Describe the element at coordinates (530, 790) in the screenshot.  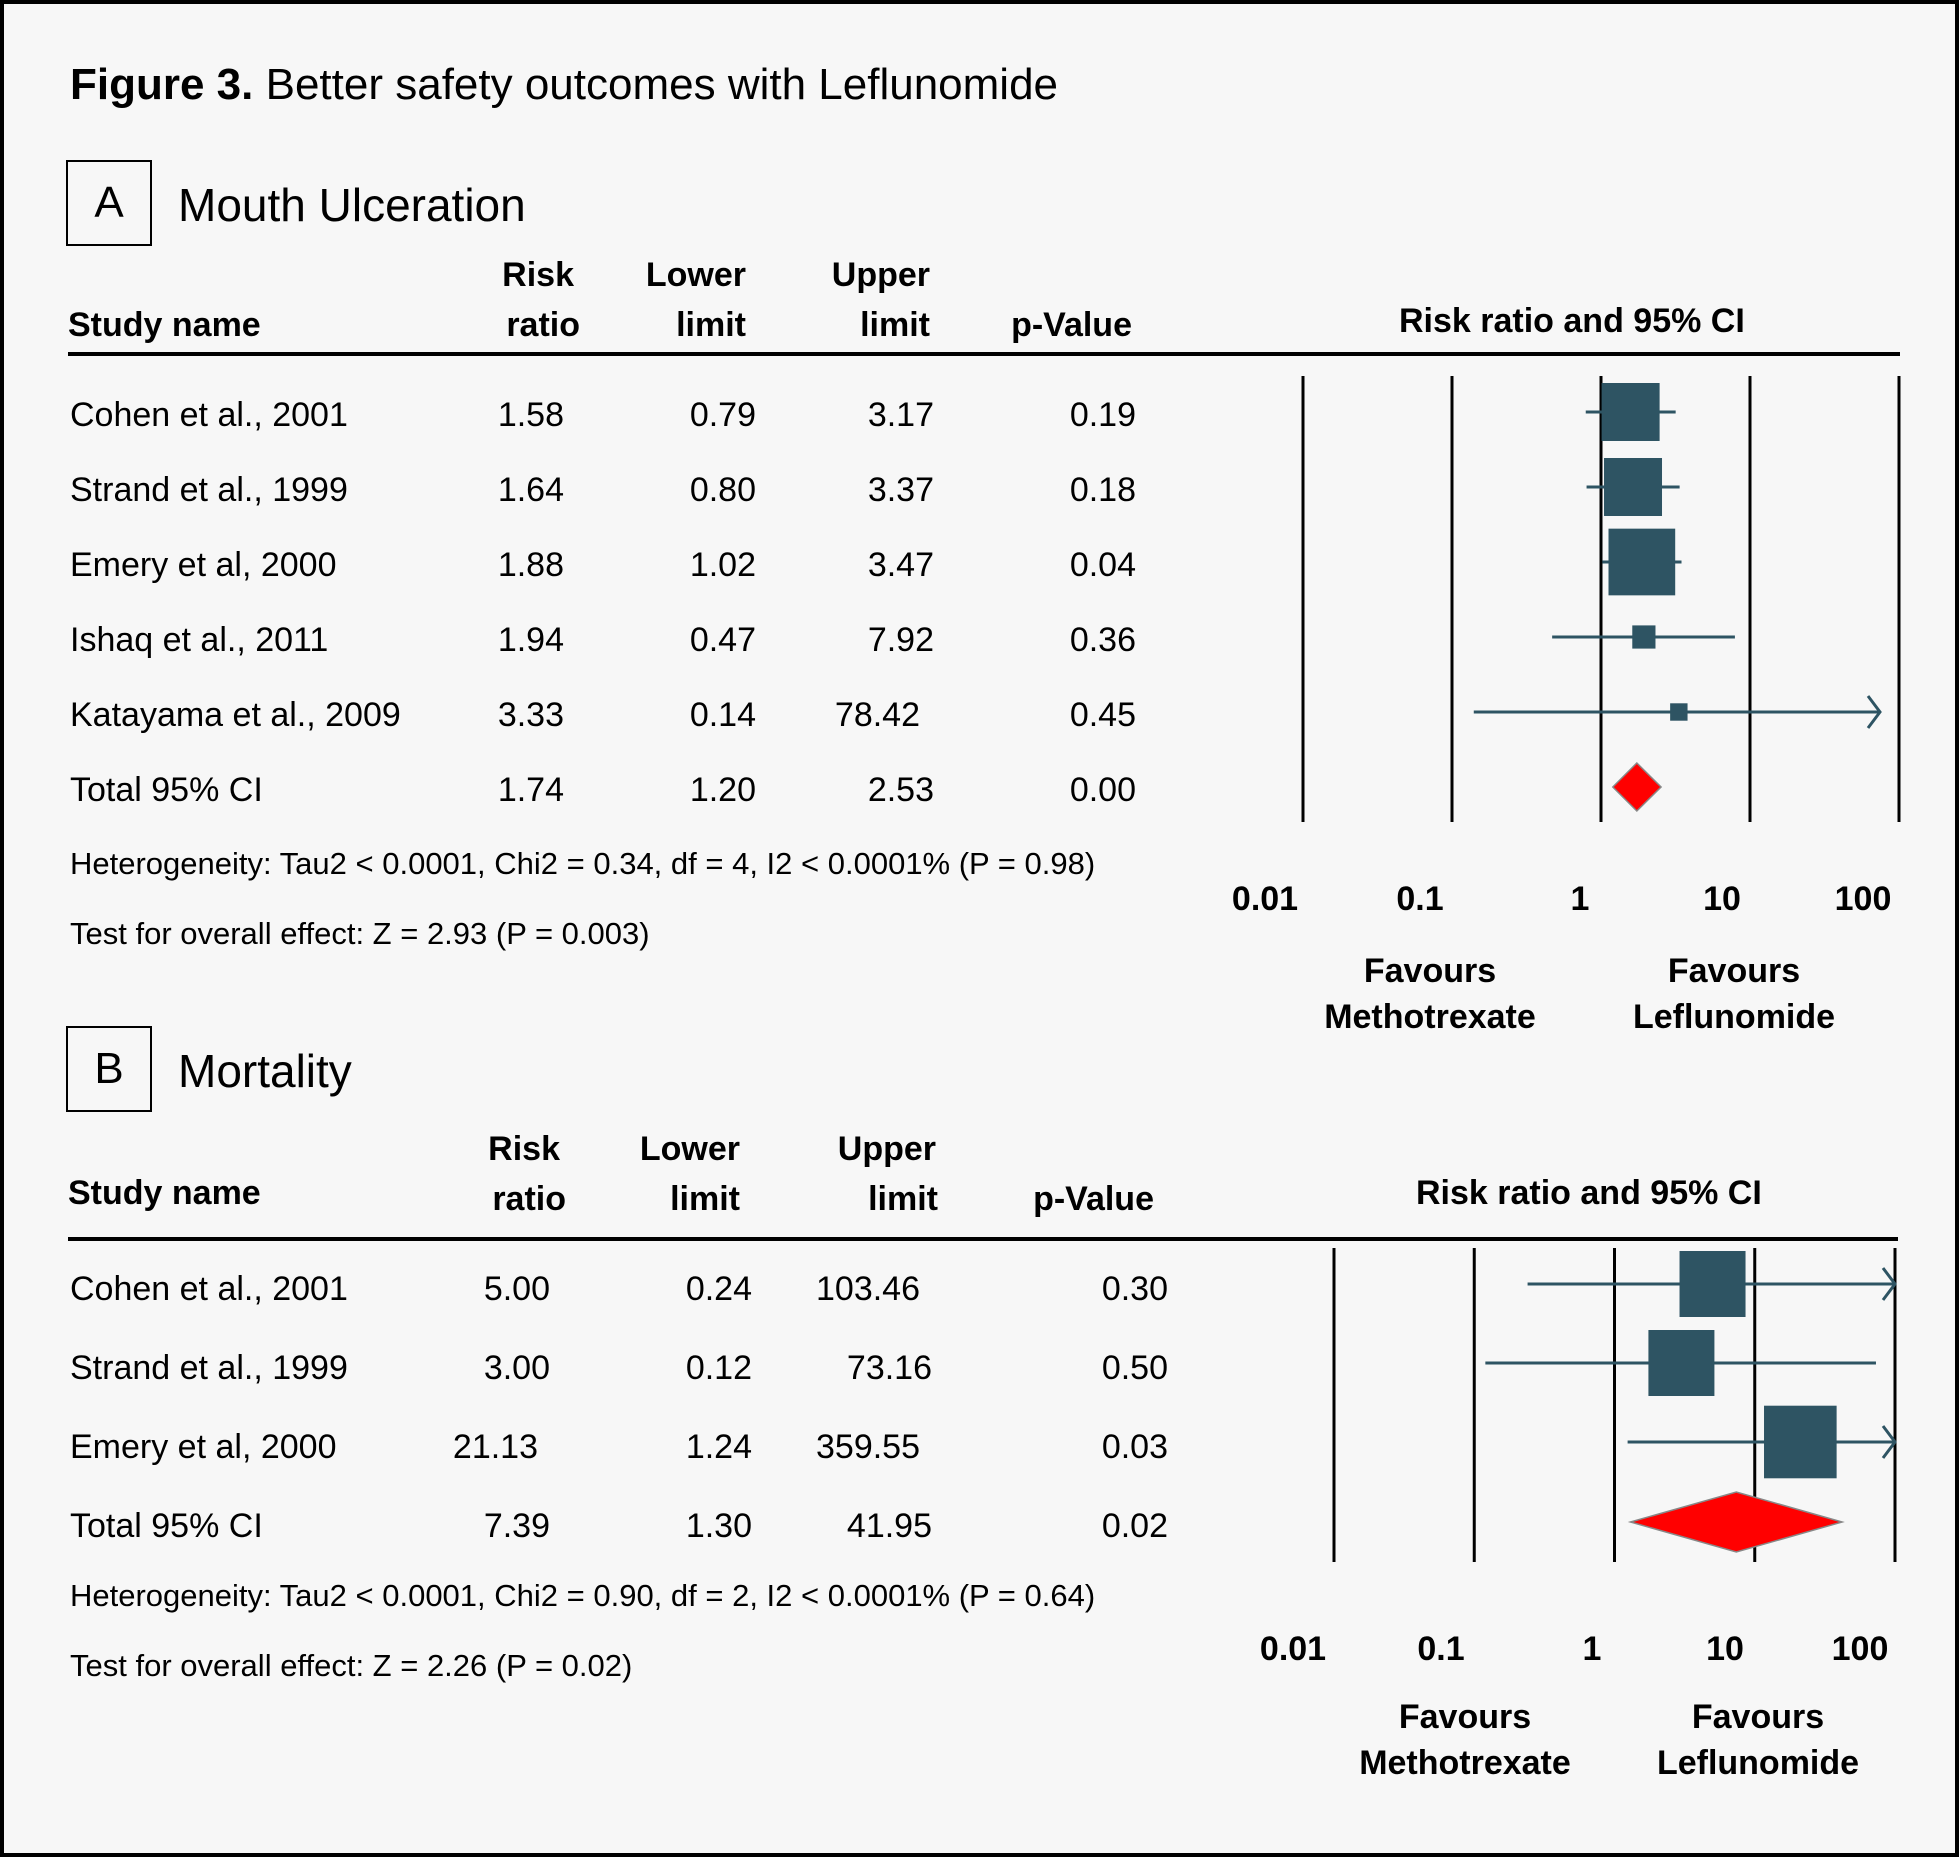
I see `risk-ratio: 1.74` at that location.